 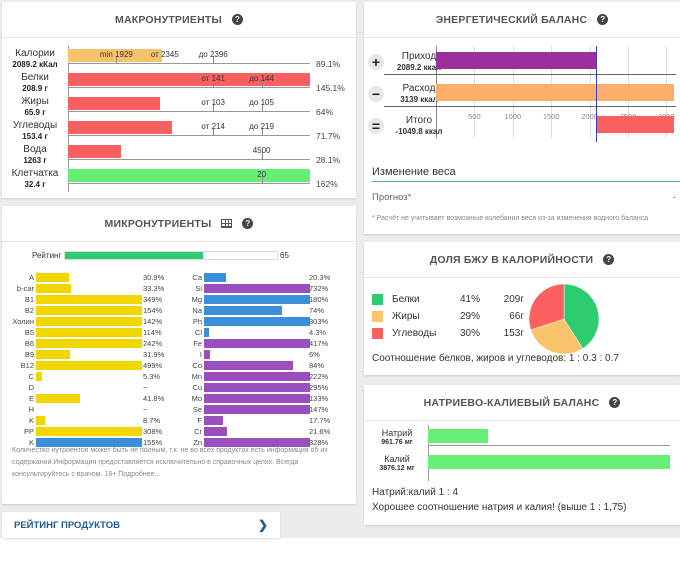 I want to click on micronutrient-row: Холин 142%, so click(x=179, y=321).